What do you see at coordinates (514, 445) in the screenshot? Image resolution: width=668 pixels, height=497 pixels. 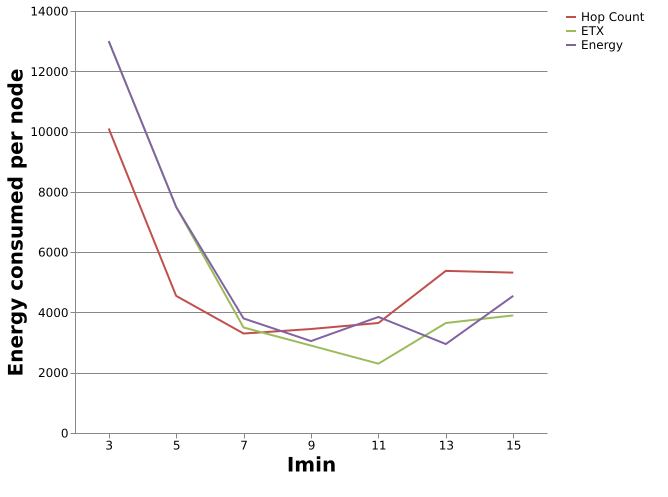 I see `x-tick-label: 15` at bounding box center [514, 445].